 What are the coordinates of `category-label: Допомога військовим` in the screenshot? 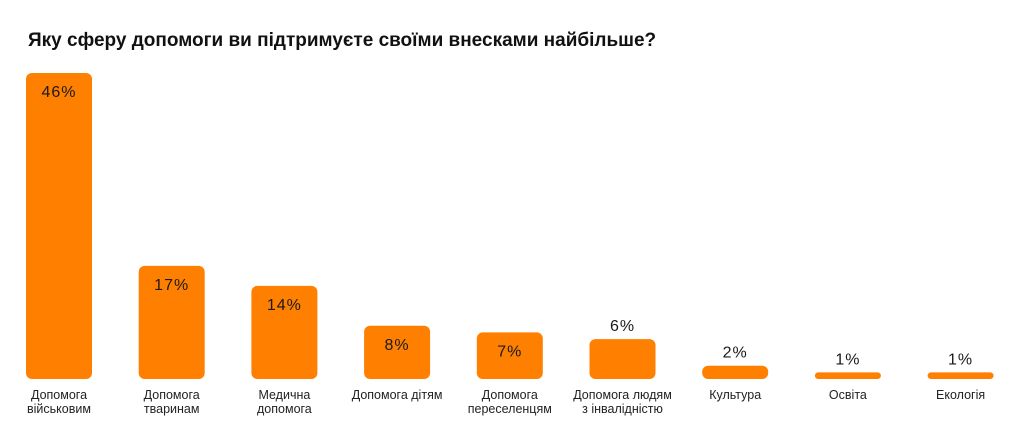 It's located at (59, 402).